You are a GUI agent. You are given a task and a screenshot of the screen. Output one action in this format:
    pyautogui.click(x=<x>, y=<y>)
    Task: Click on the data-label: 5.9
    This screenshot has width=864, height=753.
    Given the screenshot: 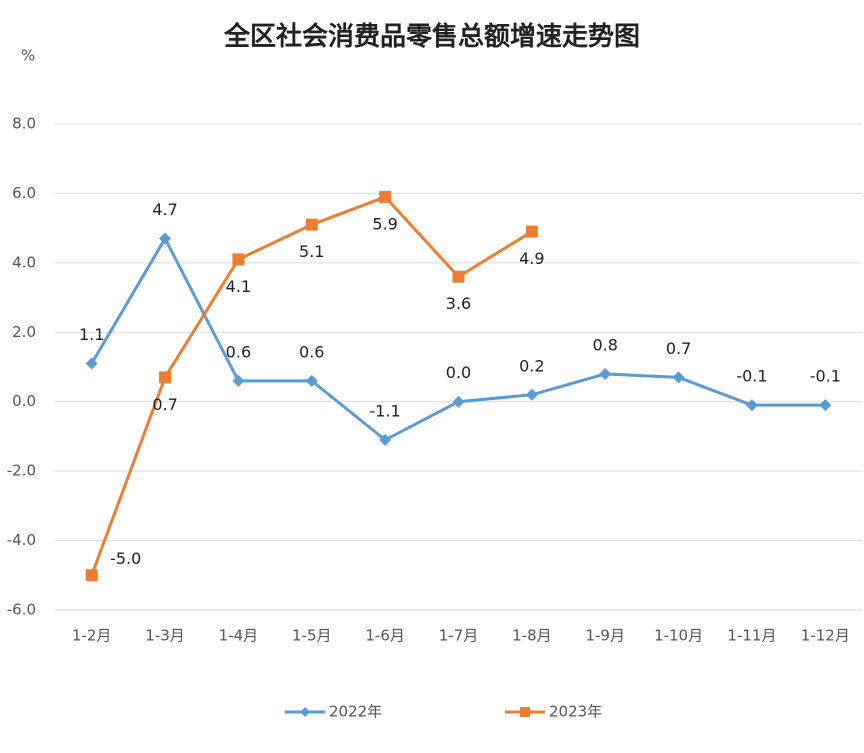 What is the action you would take?
    pyautogui.click(x=384, y=223)
    